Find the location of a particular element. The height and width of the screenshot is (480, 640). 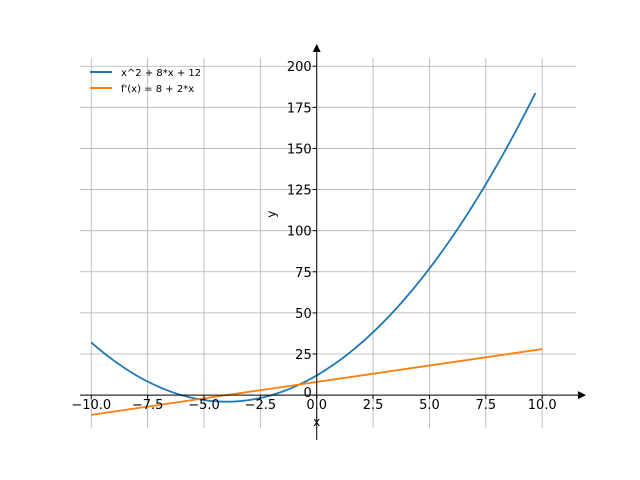

x-tick-label: −10.0 is located at coordinates (91, 405).